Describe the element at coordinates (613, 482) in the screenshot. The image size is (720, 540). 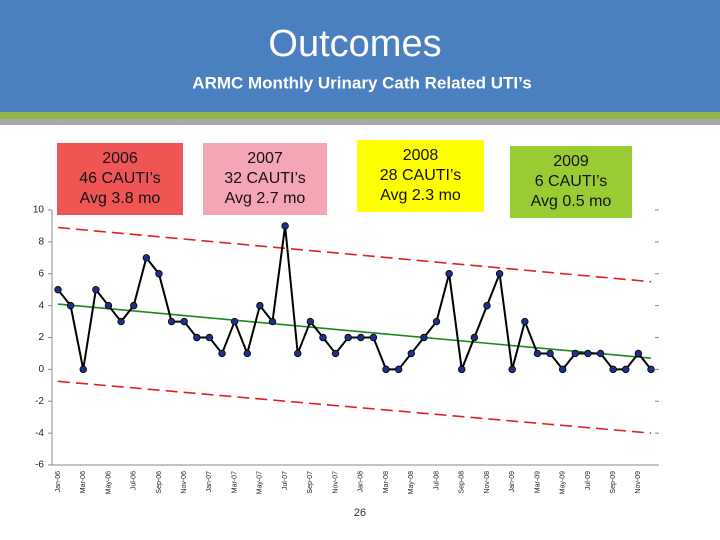
I see `x-tick-label: Sep-09` at that location.